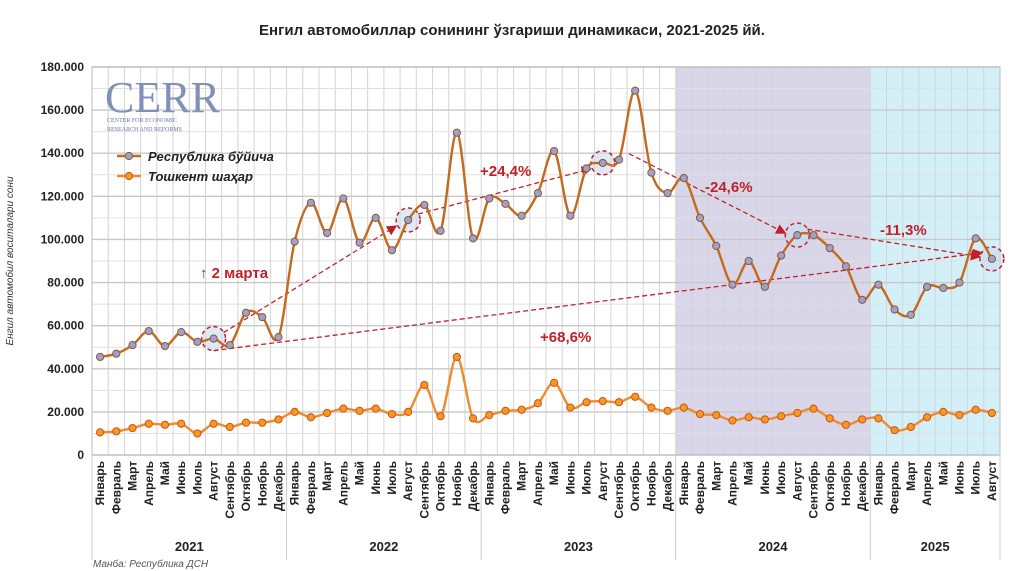 Image resolution: width=1024 pixels, height=571 pixels. What do you see at coordinates (65, 283) in the screenshot?
I see `y-tick-label: 80.000` at bounding box center [65, 283].